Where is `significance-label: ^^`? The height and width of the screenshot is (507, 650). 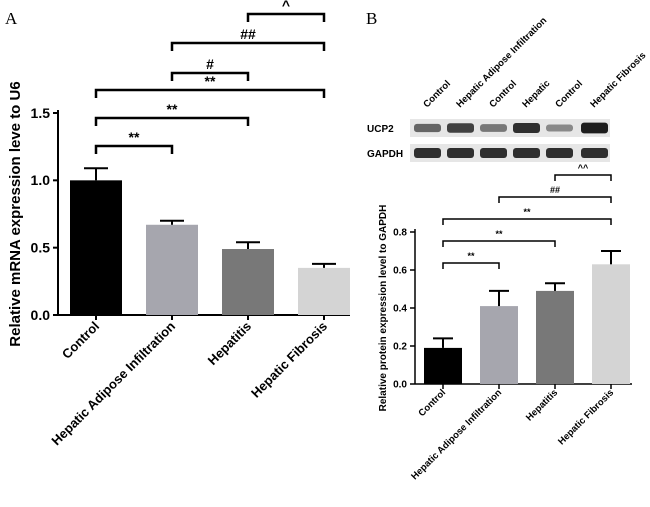 significance-label: ^^ is located at coordinates (583, 168).